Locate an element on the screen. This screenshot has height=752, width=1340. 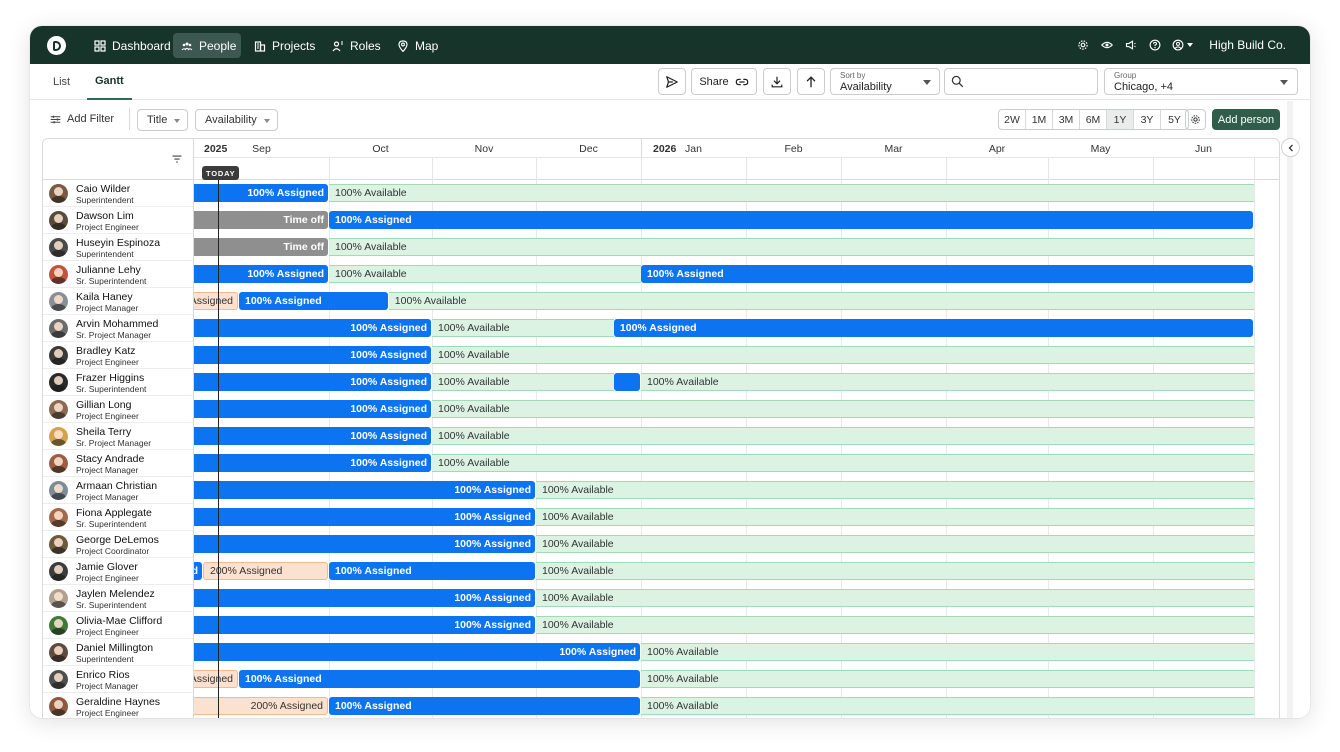
person-name: Bradley Katz is located at coordinates (106, 351).